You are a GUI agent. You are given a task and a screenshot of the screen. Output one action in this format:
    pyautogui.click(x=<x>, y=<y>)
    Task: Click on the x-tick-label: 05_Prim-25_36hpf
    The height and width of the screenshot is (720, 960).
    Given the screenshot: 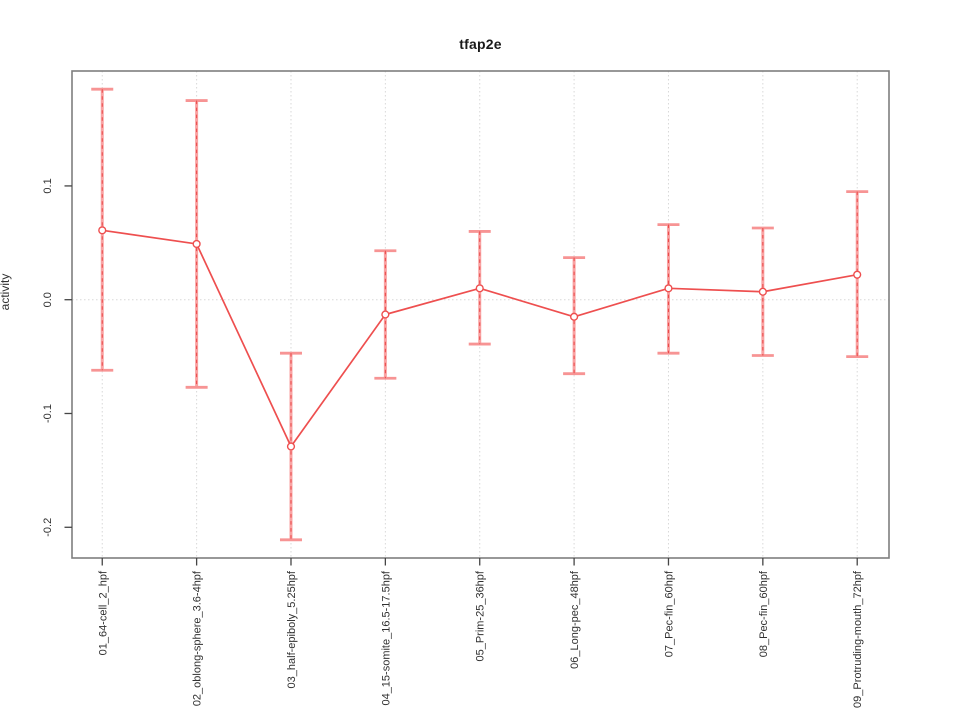 What is the action you would take?
    pyautogui.click(x=481, y=615)
    